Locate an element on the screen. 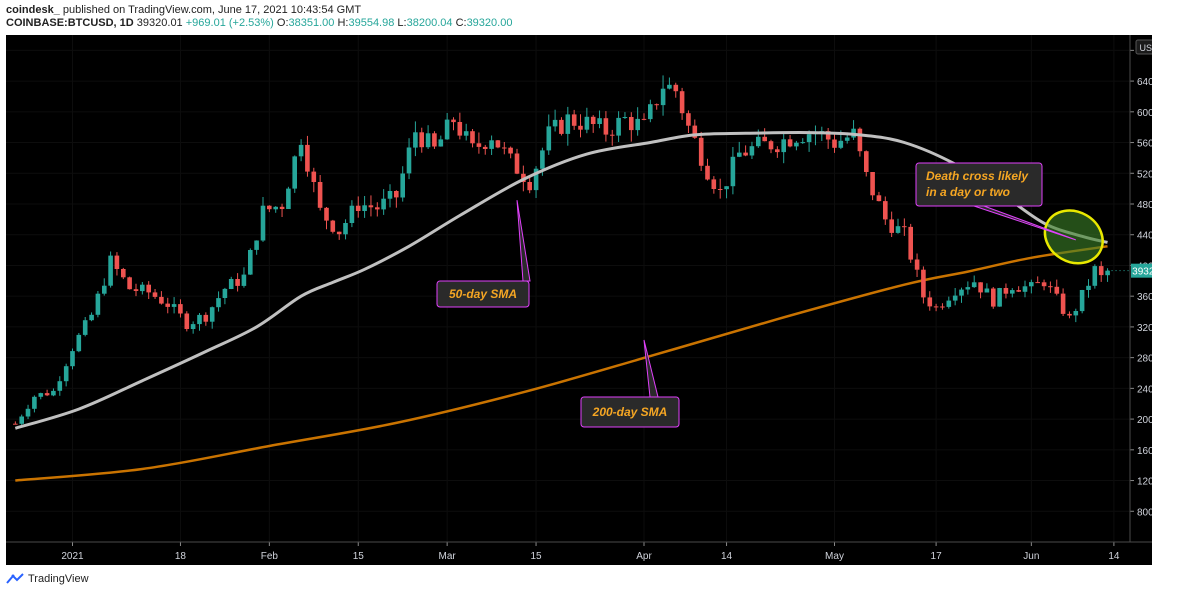 The image size is (1200, 596). footer-brand: TradingView is located at coordinates (47, 579).